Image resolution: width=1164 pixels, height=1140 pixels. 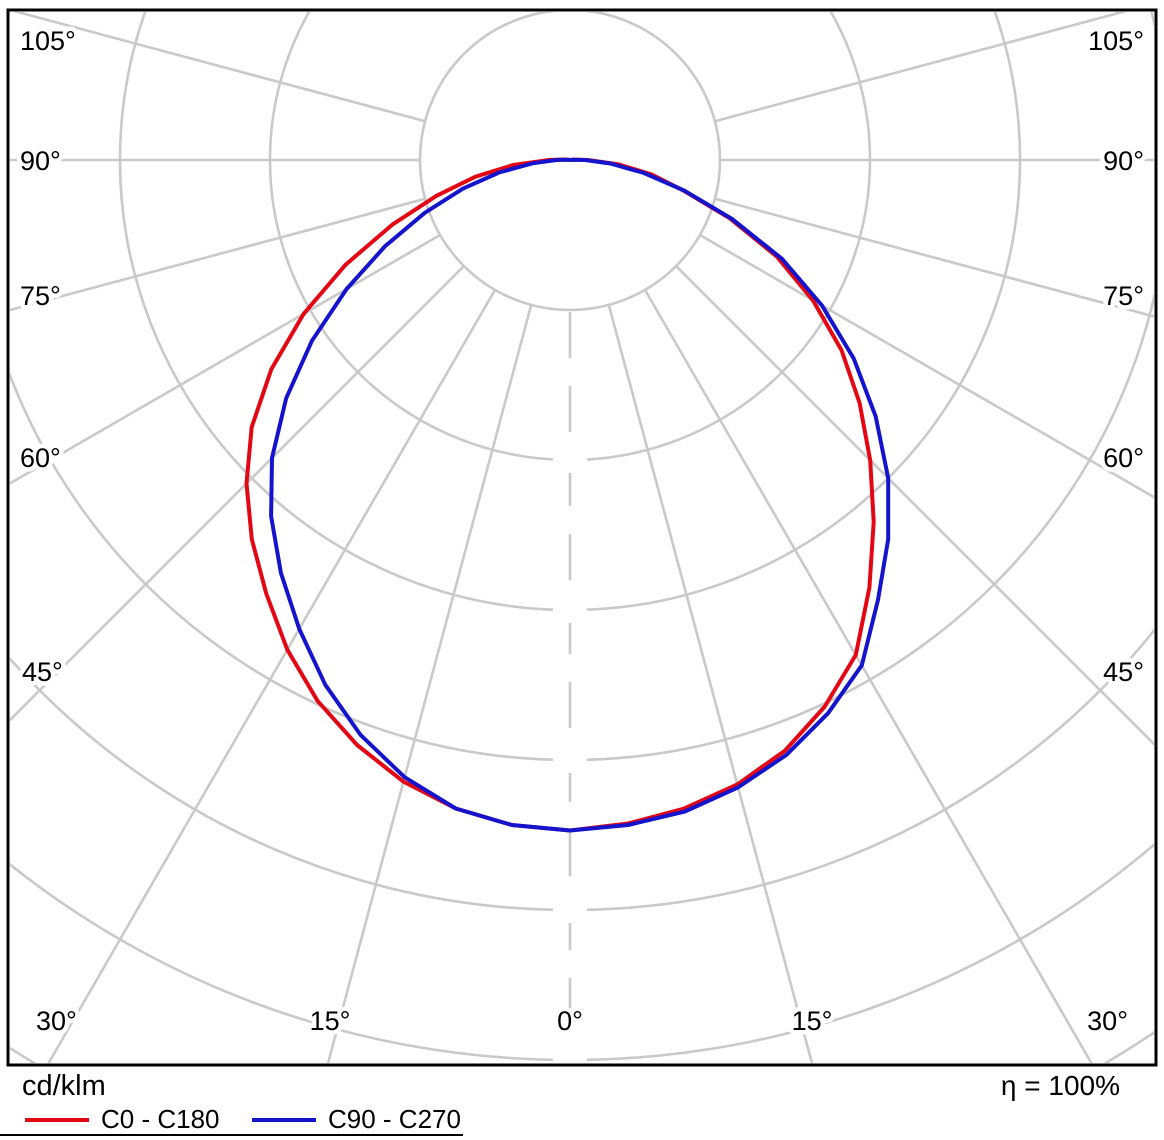 What do you see at coordinates (64, 1086) in the screenshot?
I see `unit-label: cd/klm` at bounding box center [64, 1086].